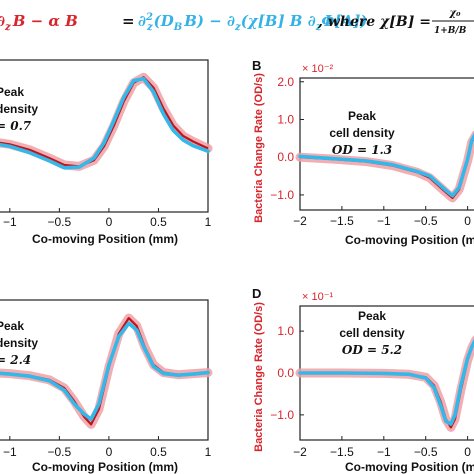 This screenshot has height=474, width=474. I want to click on equation-frac-num: χ₀, so click(455, 13).